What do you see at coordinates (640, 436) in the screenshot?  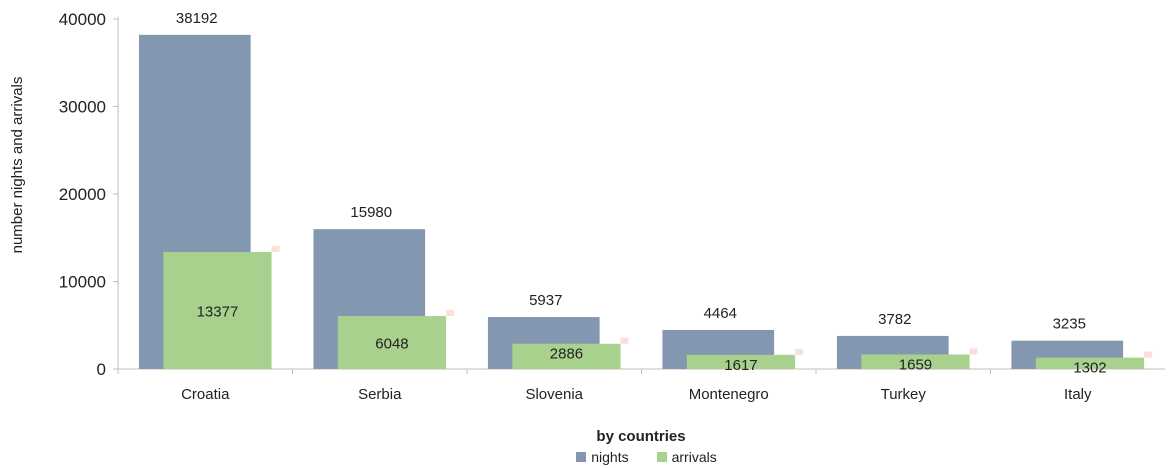 I see `x-axis-title: by countries` at bounding box center [640, 436].